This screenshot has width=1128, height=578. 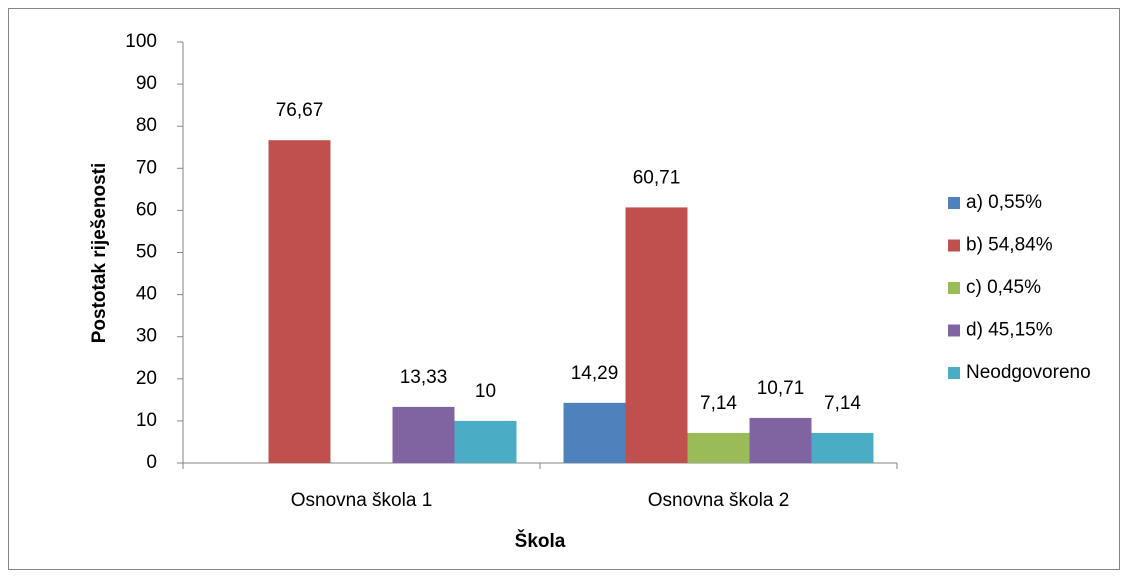 What do you see at coordinates (146, 336) in the screenshot?
I see `y-tick-label: 30` at bounding box center [146, 336].